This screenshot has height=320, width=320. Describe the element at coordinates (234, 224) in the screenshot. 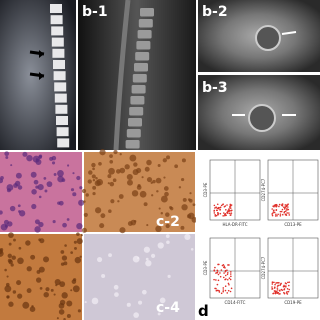

I see `x-axis-label: HLA-DR-FITC` at that location.